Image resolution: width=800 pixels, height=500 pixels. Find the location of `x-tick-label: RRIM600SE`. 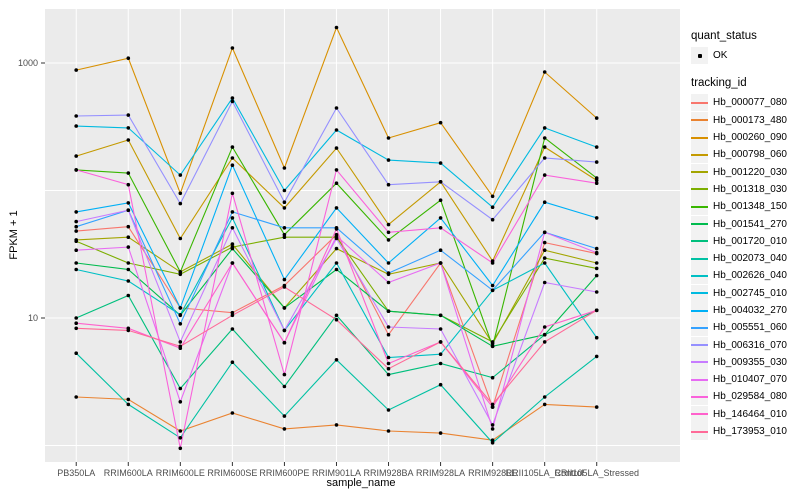

x-tick-label: RRIM600SE is located at coordinates (232, 473).